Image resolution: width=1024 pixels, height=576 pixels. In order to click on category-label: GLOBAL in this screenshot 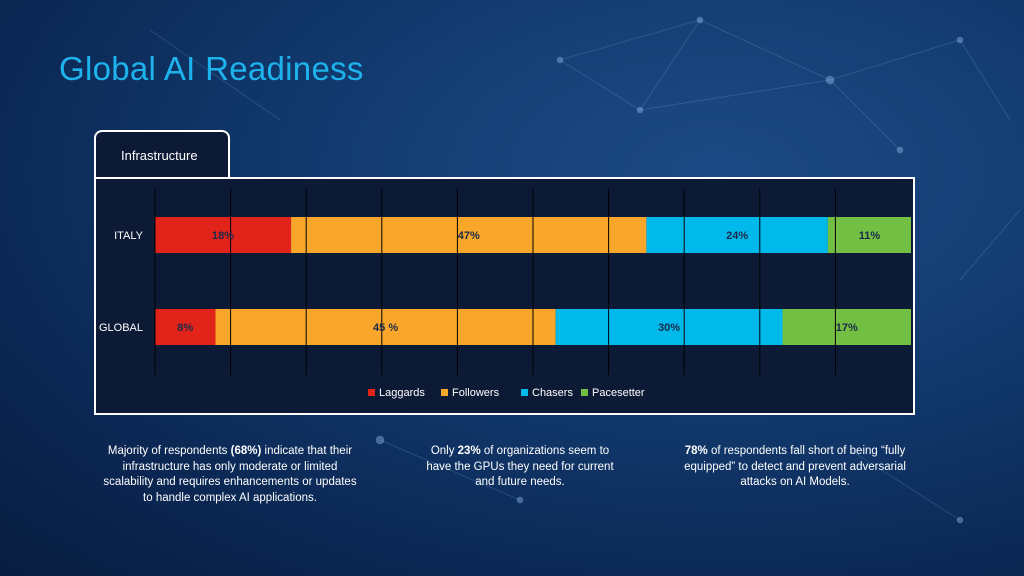, I will do `click(121, 328)`.